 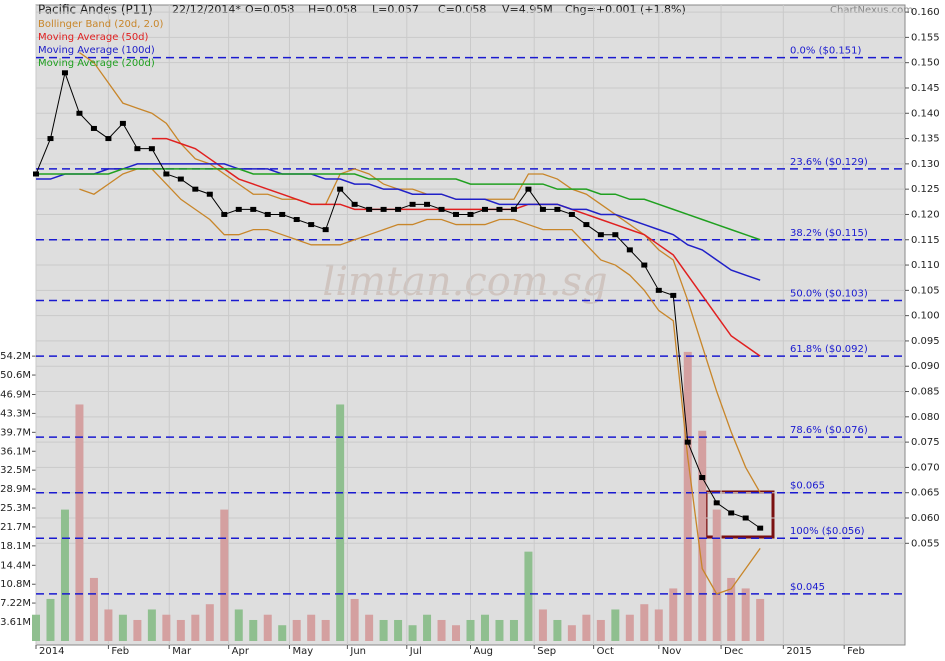 What do you see at coordinates (546, 651) in the screenshot?
I see `x-tick-label: Sep` at bounding box center [546, 651].